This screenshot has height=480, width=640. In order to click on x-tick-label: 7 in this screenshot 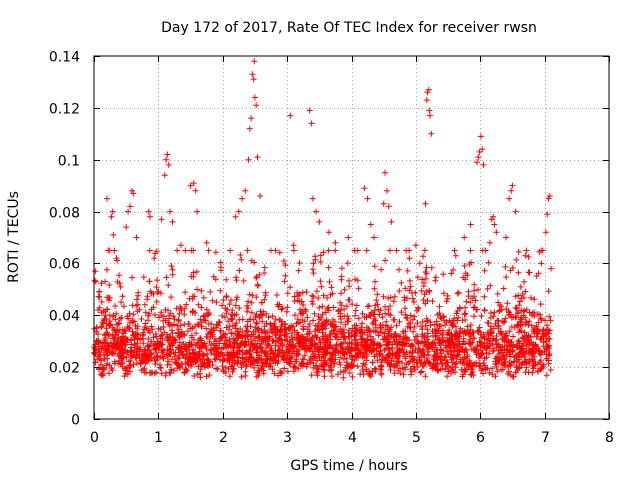, I will do `click(545, 438)`.